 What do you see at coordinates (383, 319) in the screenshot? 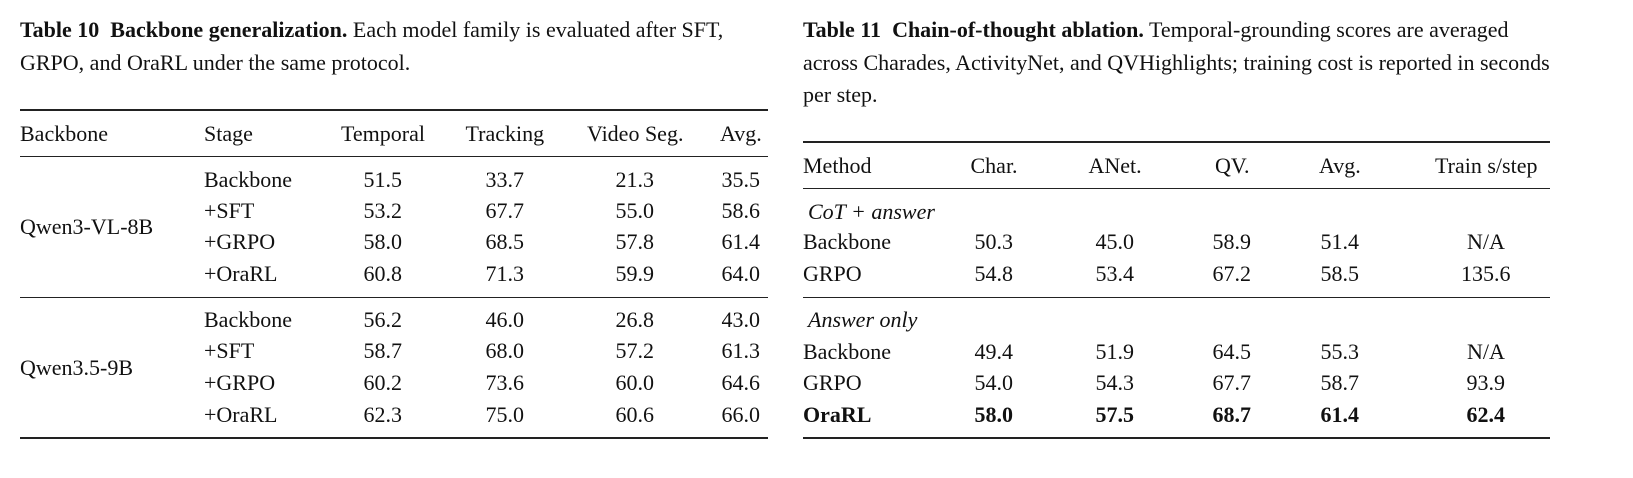
I see `cell: 56.2` at bounding box center [383, 319].